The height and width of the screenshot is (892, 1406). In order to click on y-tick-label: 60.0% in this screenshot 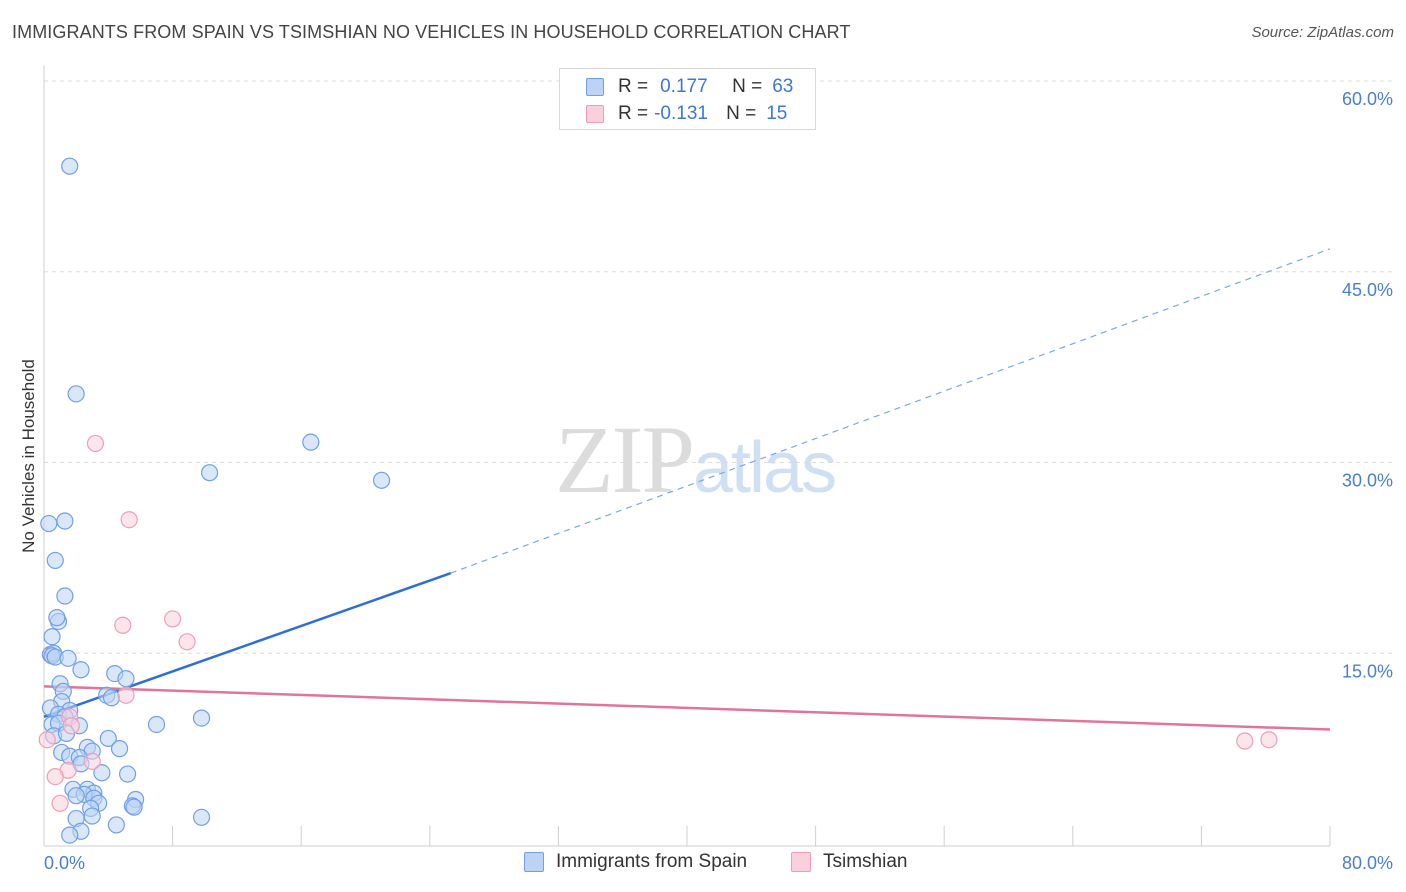, I will do `click(1367, 99)`.